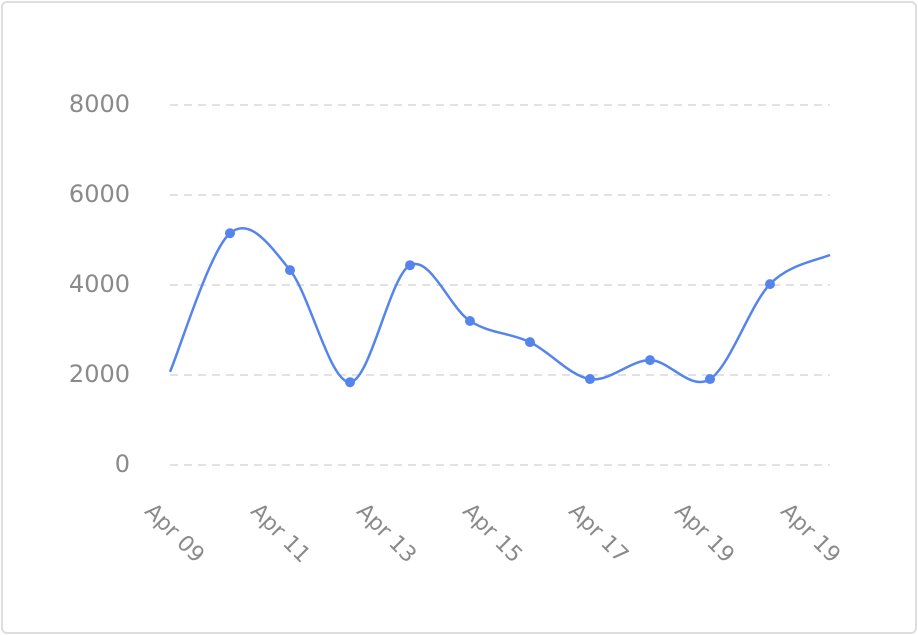 The width and height of the screenshot is (918, 635). Describe the element at coordinates (99, 194) in the screenshot. I see `y-tick-label: 6000` at that location.